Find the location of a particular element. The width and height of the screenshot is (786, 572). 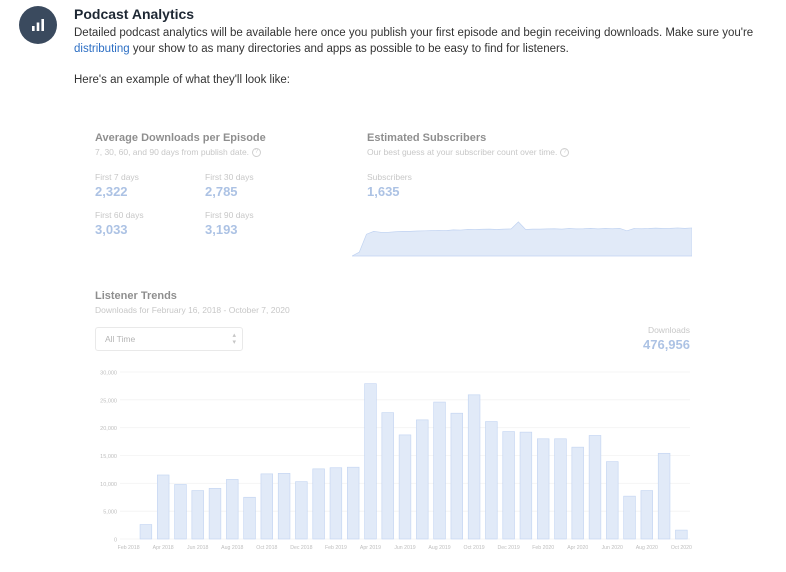

x-tick-label: Dec 2019 is located at coordinates (509, 548).